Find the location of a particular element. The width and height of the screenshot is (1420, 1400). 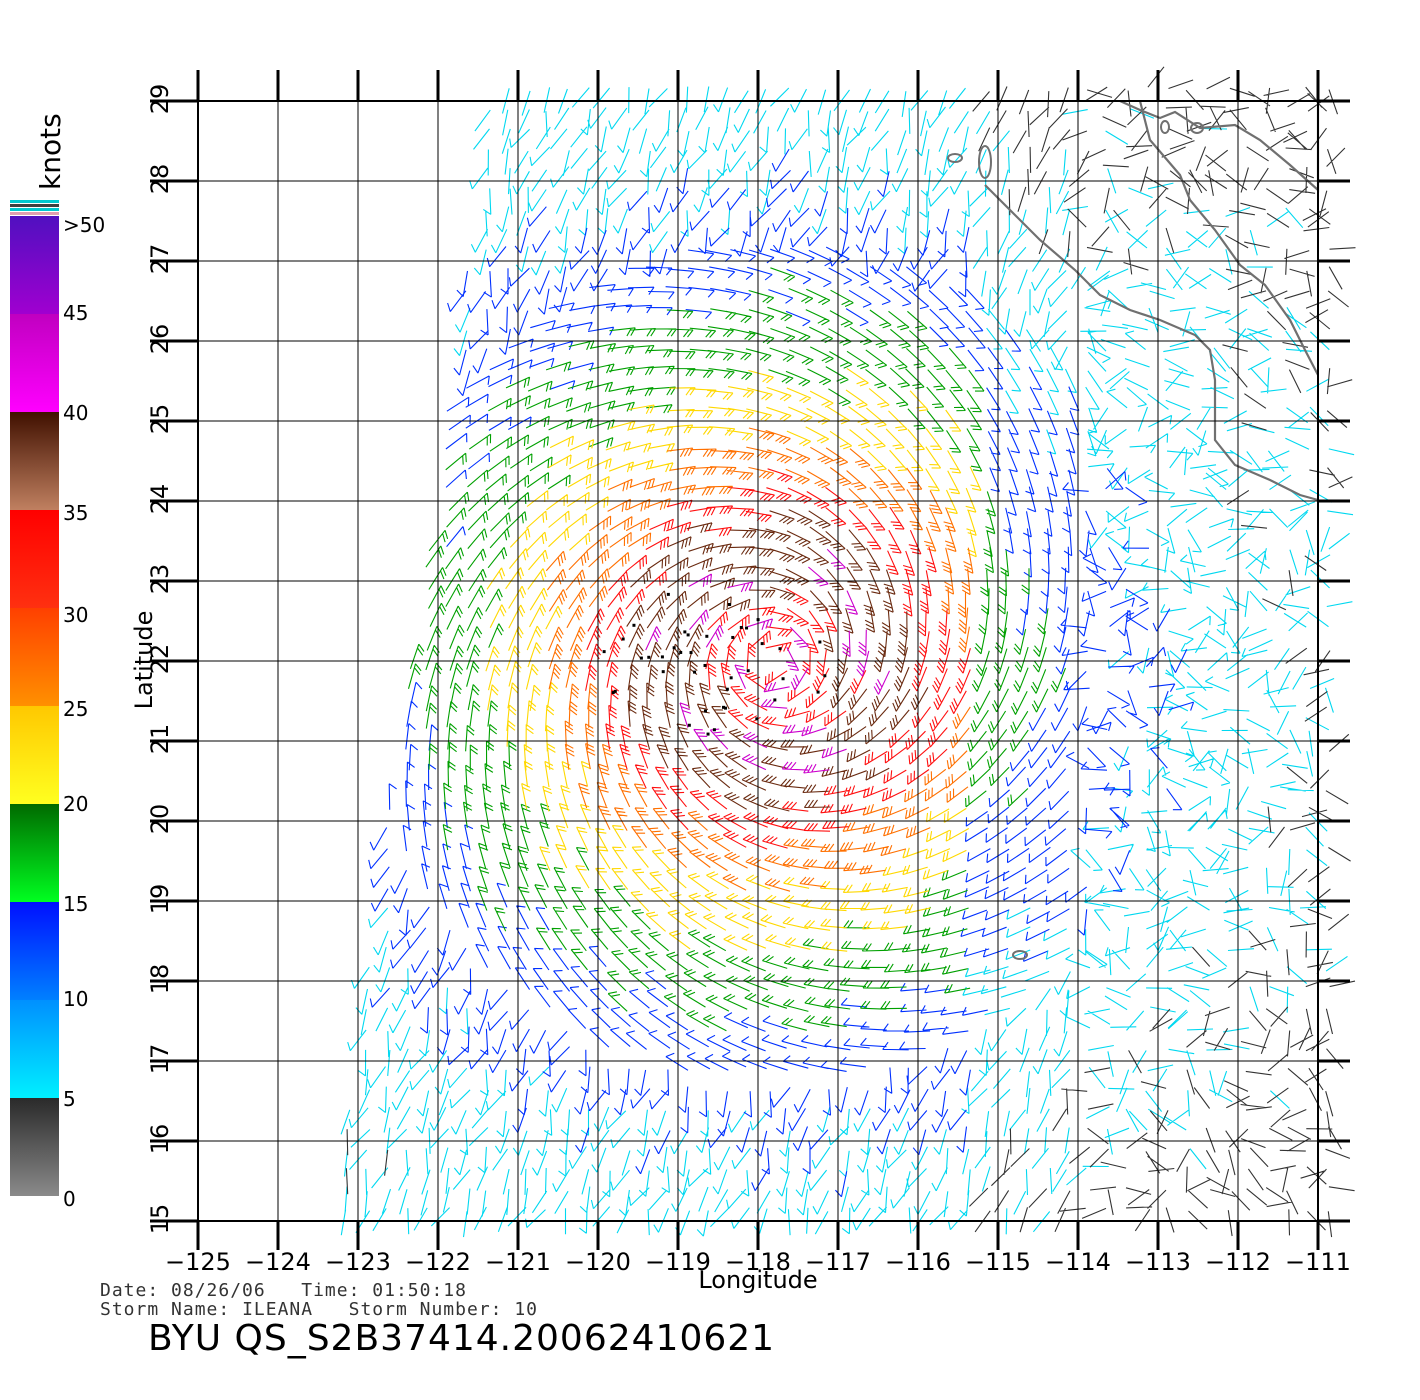

wind-barb-group is located at coordinates (767, 661).